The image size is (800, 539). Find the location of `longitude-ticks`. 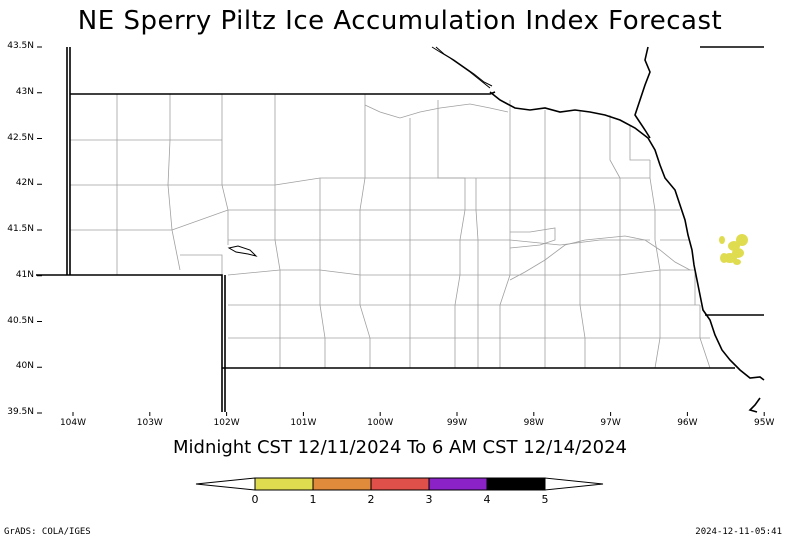

longitude-ticks is located at coordinates (418, 414).